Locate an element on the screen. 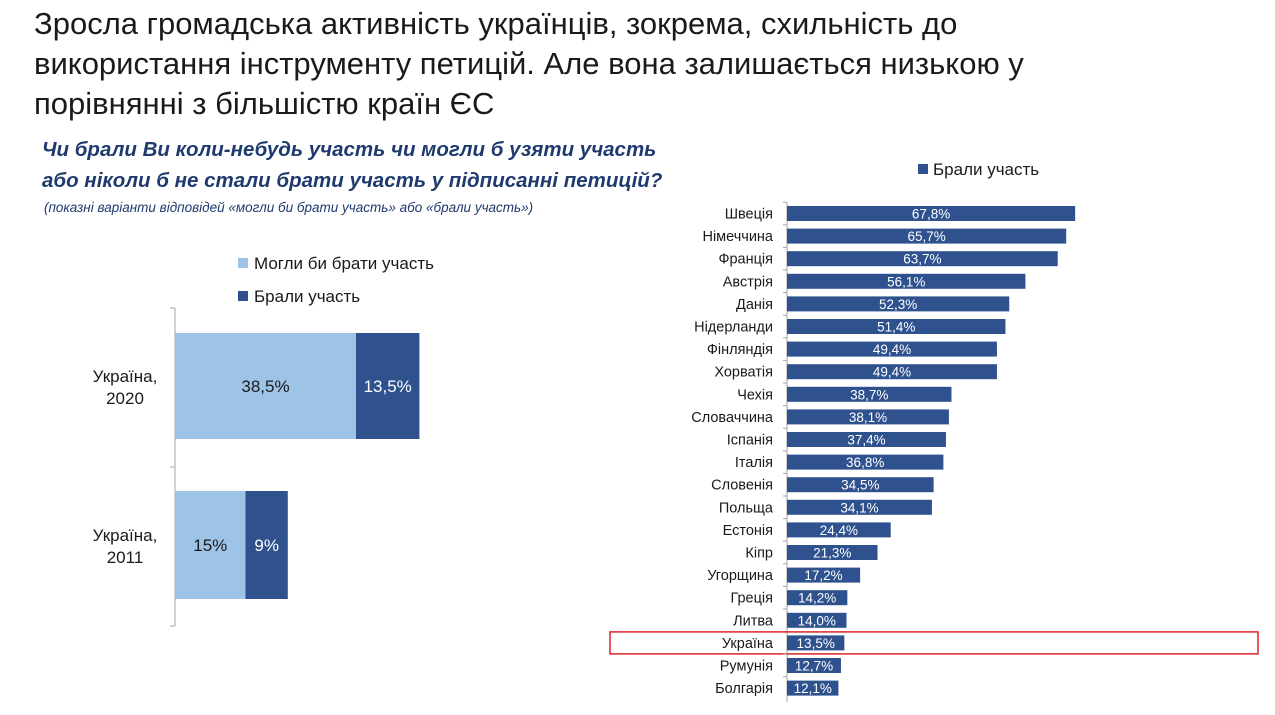  country-label: Словенія is located at coordinates (742, 486).